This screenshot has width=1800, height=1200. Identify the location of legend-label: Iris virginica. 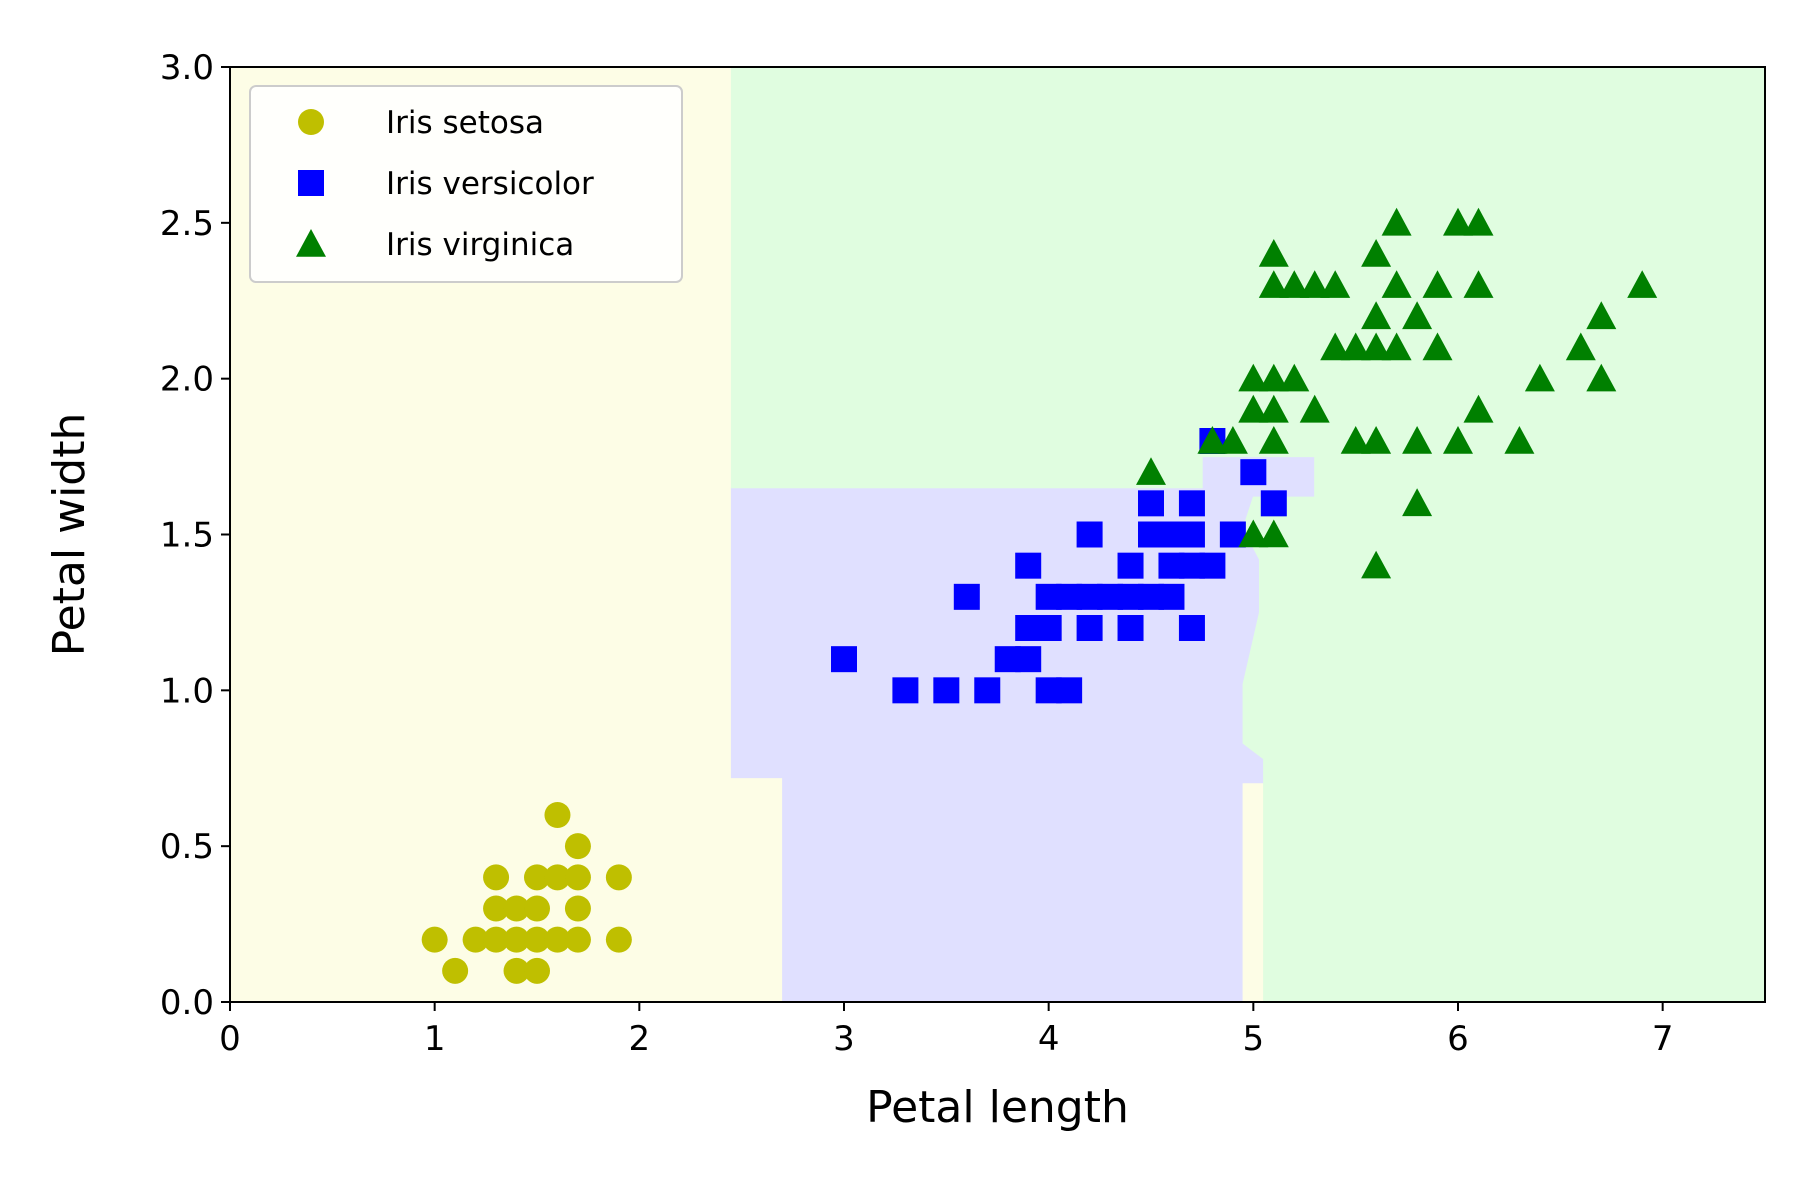
(480, 245).